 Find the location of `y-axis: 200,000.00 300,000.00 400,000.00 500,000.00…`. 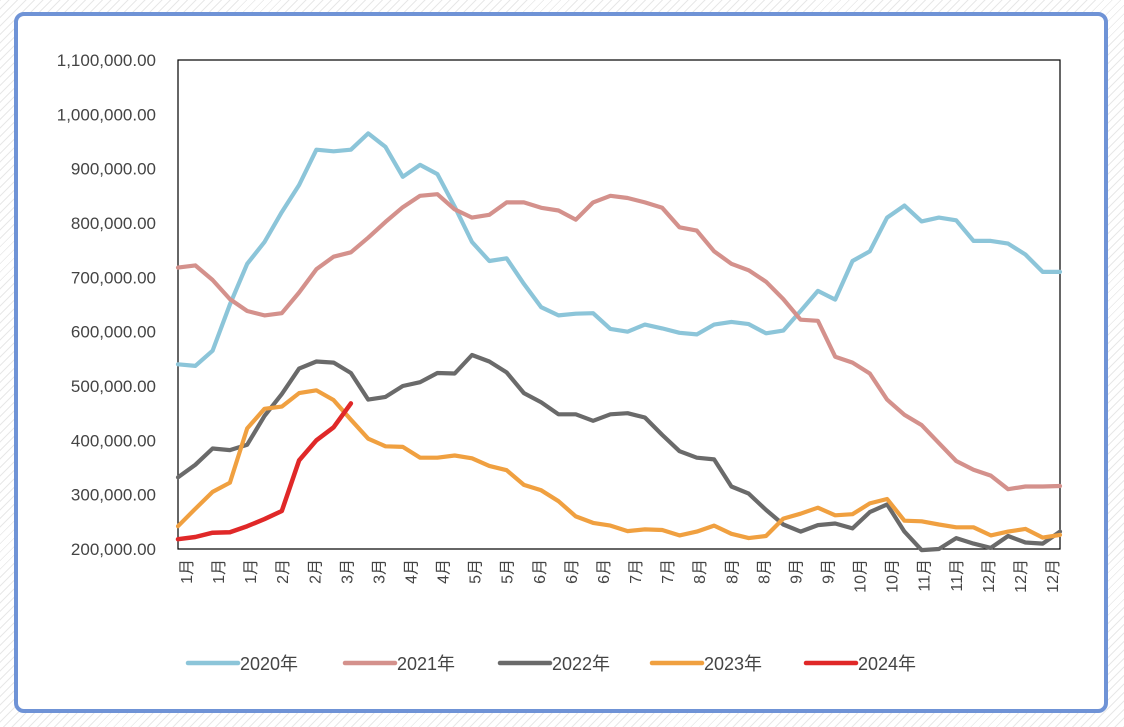

y-axis: 200,000.00 300,000.00 400,000.00 500,000.00… is located at coordinates (106, 305).